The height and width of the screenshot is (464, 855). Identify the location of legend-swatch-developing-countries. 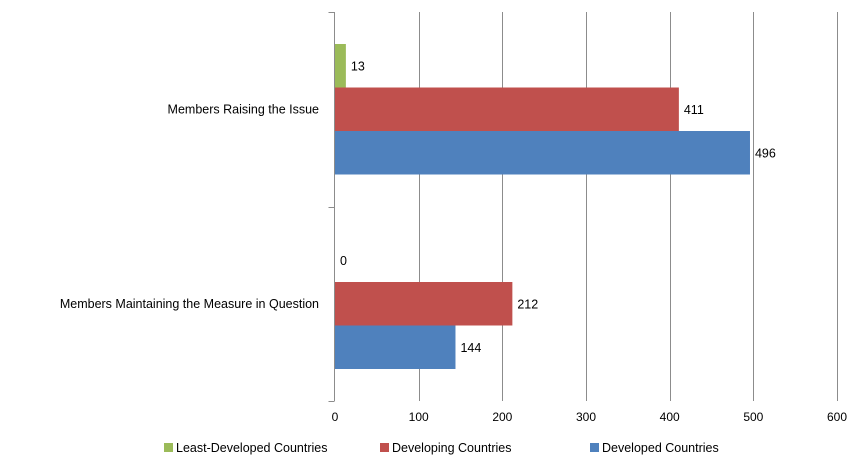
(384, 447).